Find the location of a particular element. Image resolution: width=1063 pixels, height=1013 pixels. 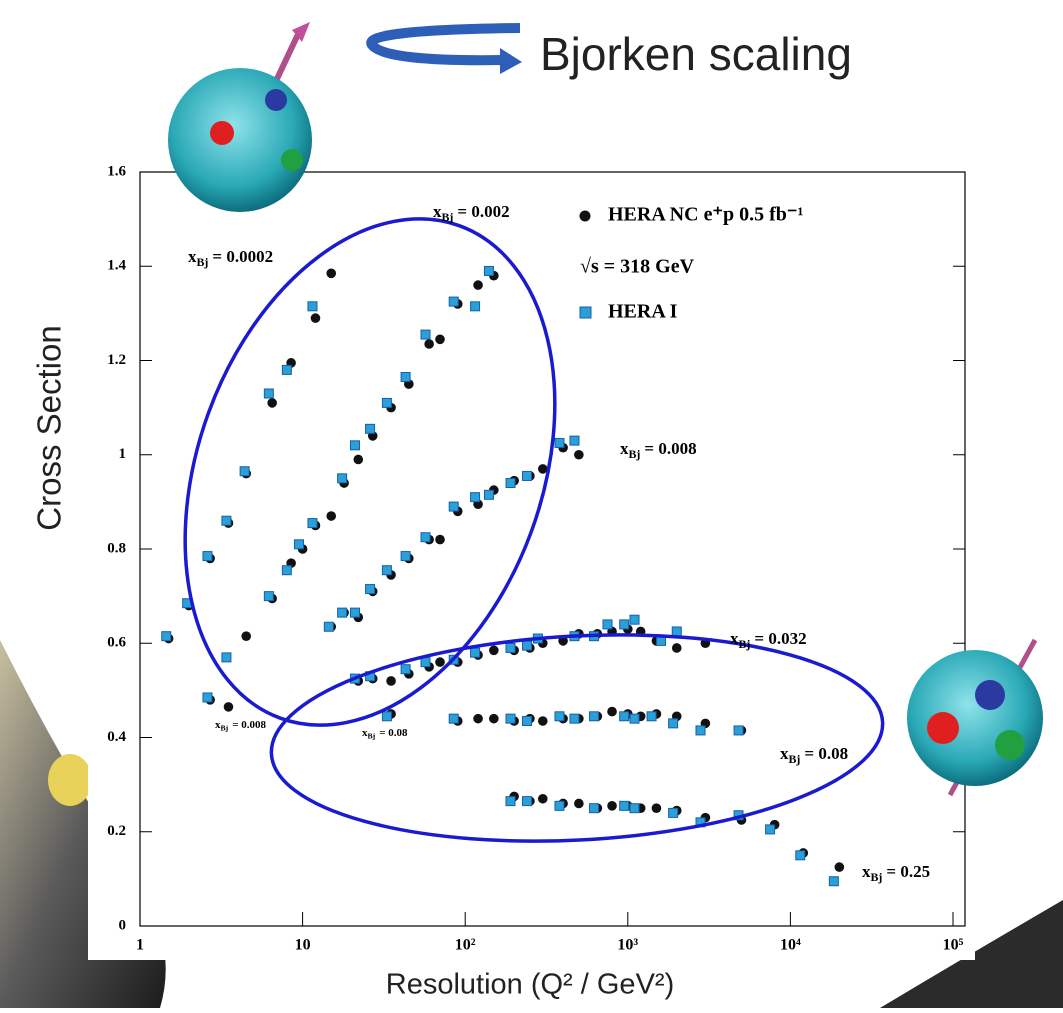

y-tick-label: 0.2 is located at coordinates (116, 831).